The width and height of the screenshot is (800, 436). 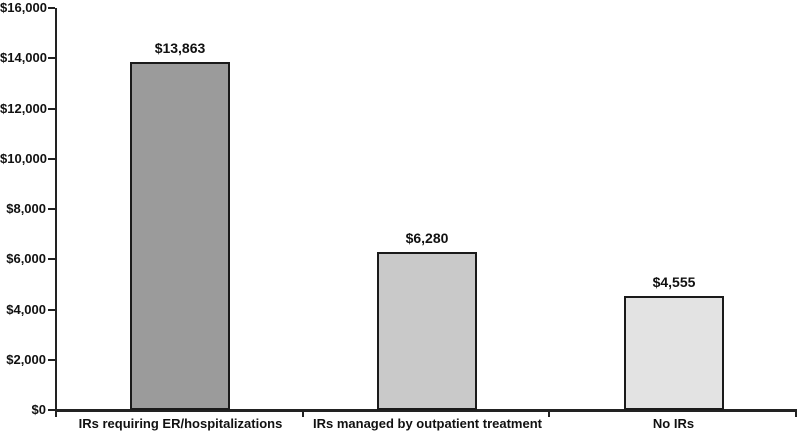 What do you see at coordinates (427, 423) in the screenshot?
I see `category-label: IRs managed by outpatient treatment` at bounding box center [427, 423].